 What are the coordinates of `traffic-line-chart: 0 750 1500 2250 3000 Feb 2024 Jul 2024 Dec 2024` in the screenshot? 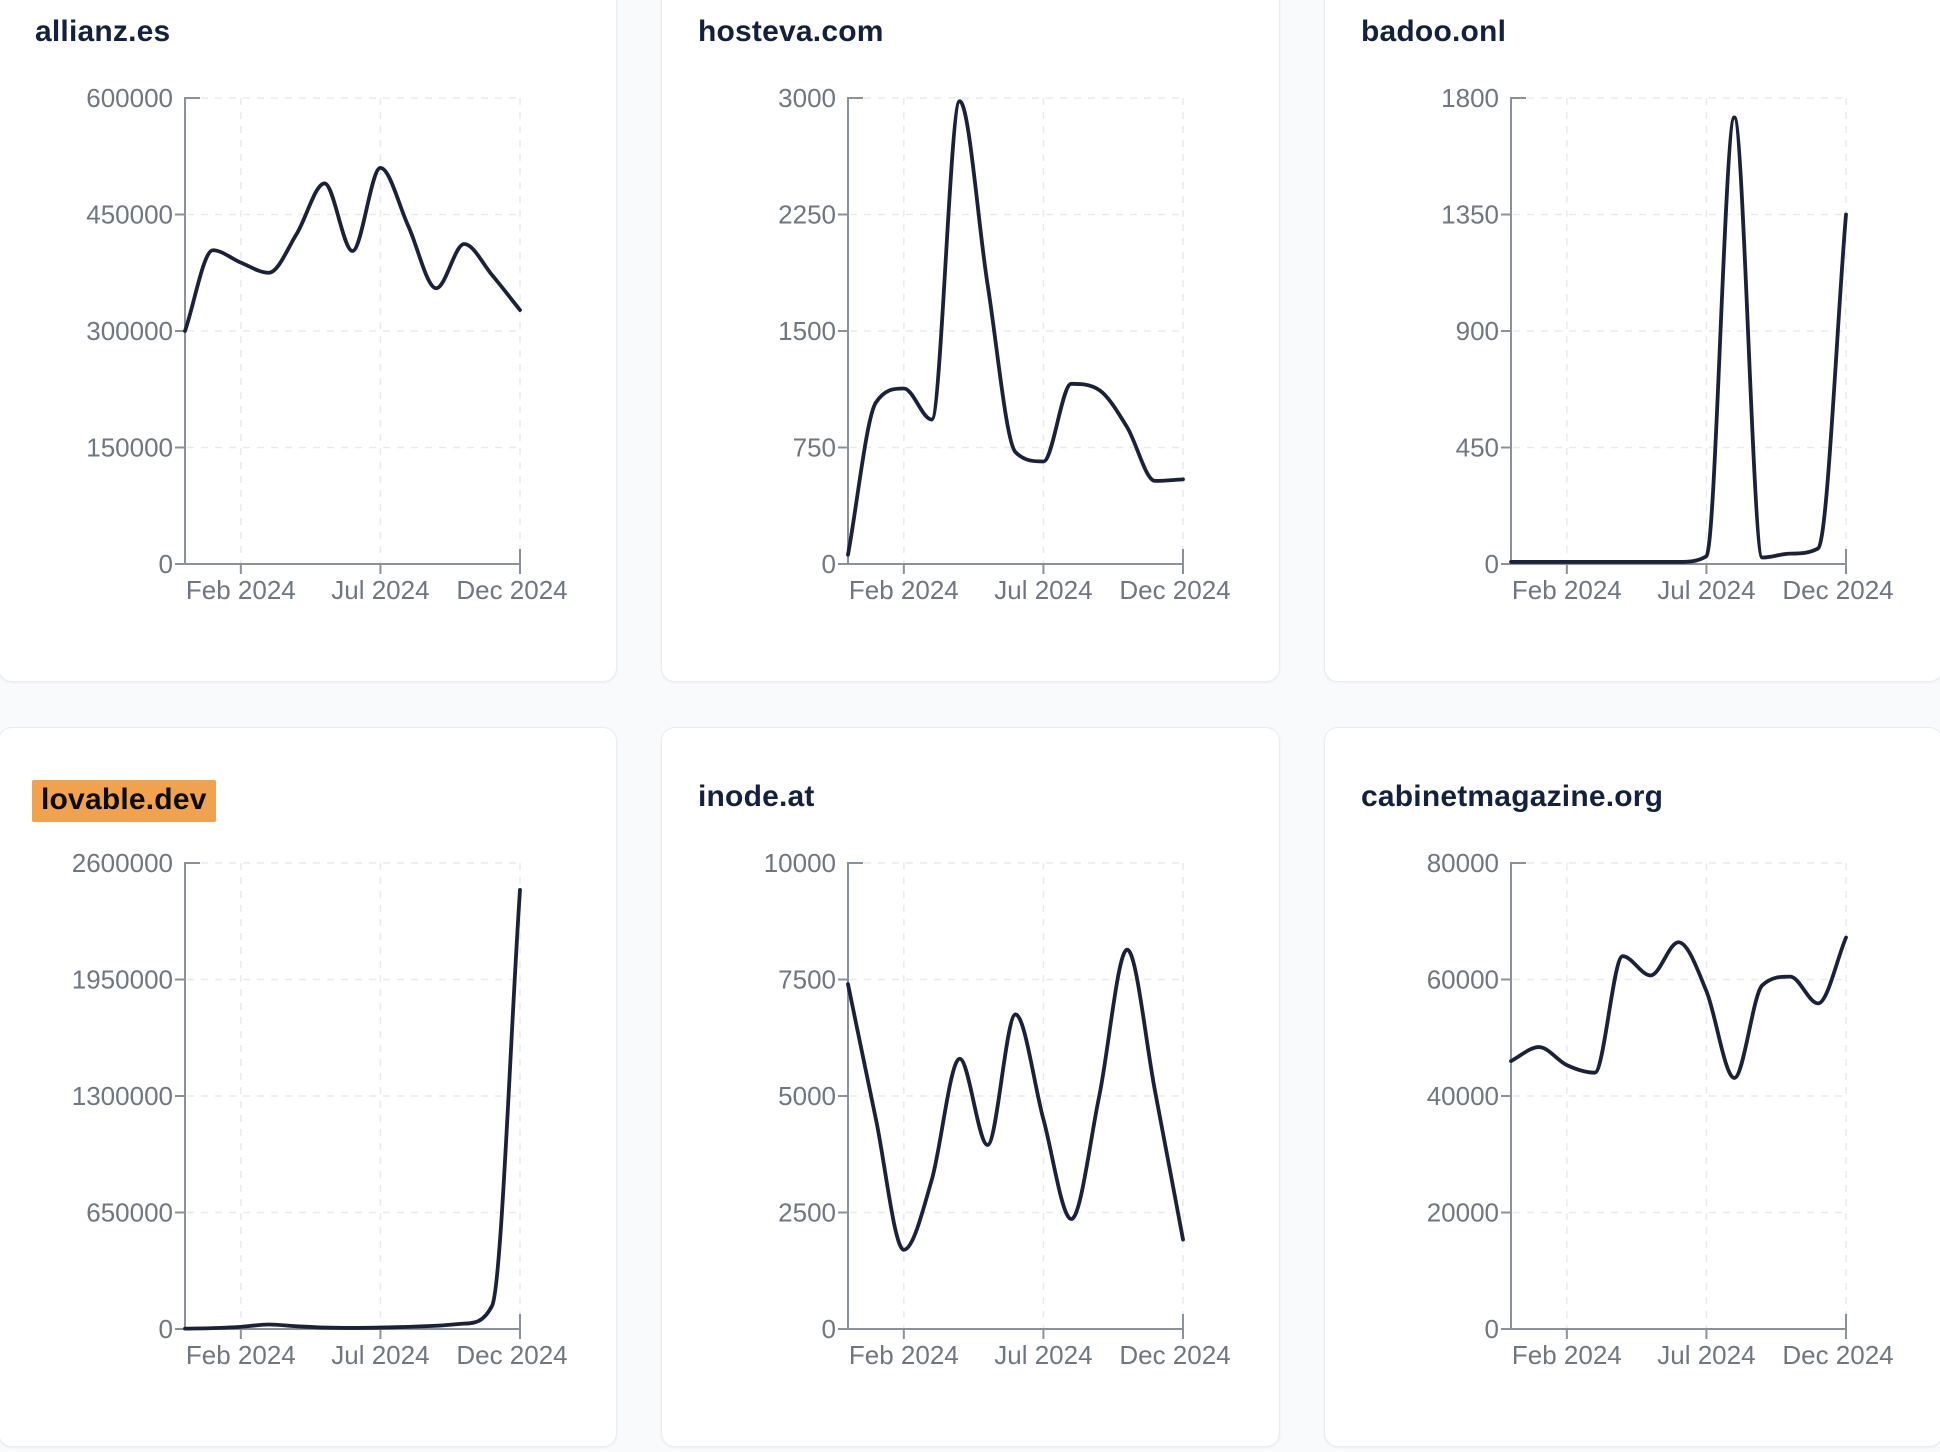 It's located at (1004, 344).